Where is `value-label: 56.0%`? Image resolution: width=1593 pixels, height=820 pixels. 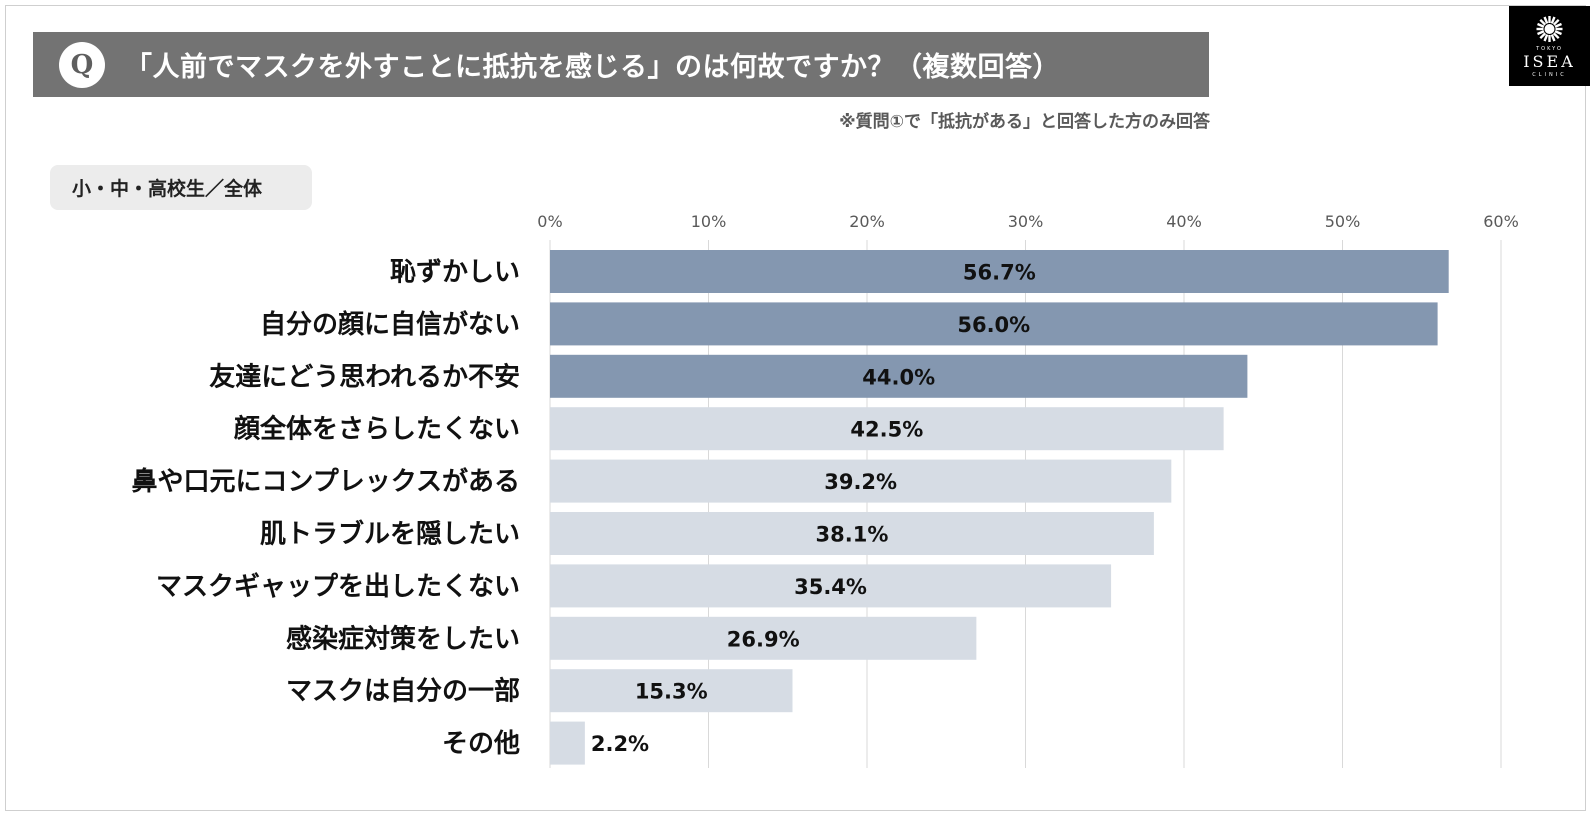 value-label: 56.0% is located at coordinates (993, 325).